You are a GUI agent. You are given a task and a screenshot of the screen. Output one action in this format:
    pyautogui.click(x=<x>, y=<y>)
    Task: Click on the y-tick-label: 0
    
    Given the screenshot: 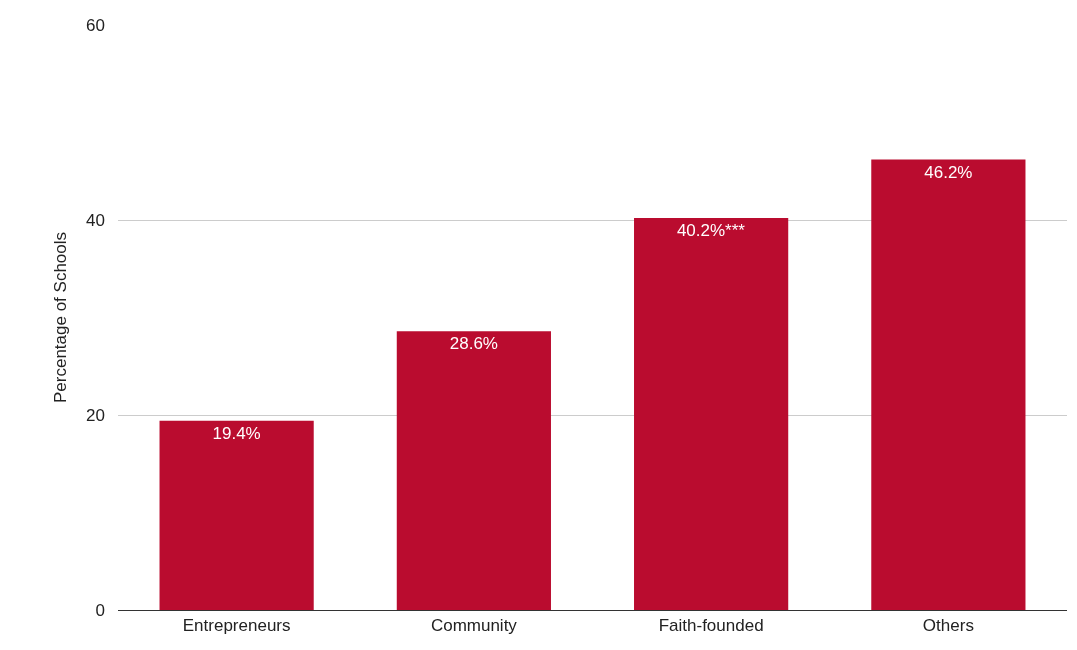 What is the action you would take?
    pyautogui.click(x=100, y=610)
    